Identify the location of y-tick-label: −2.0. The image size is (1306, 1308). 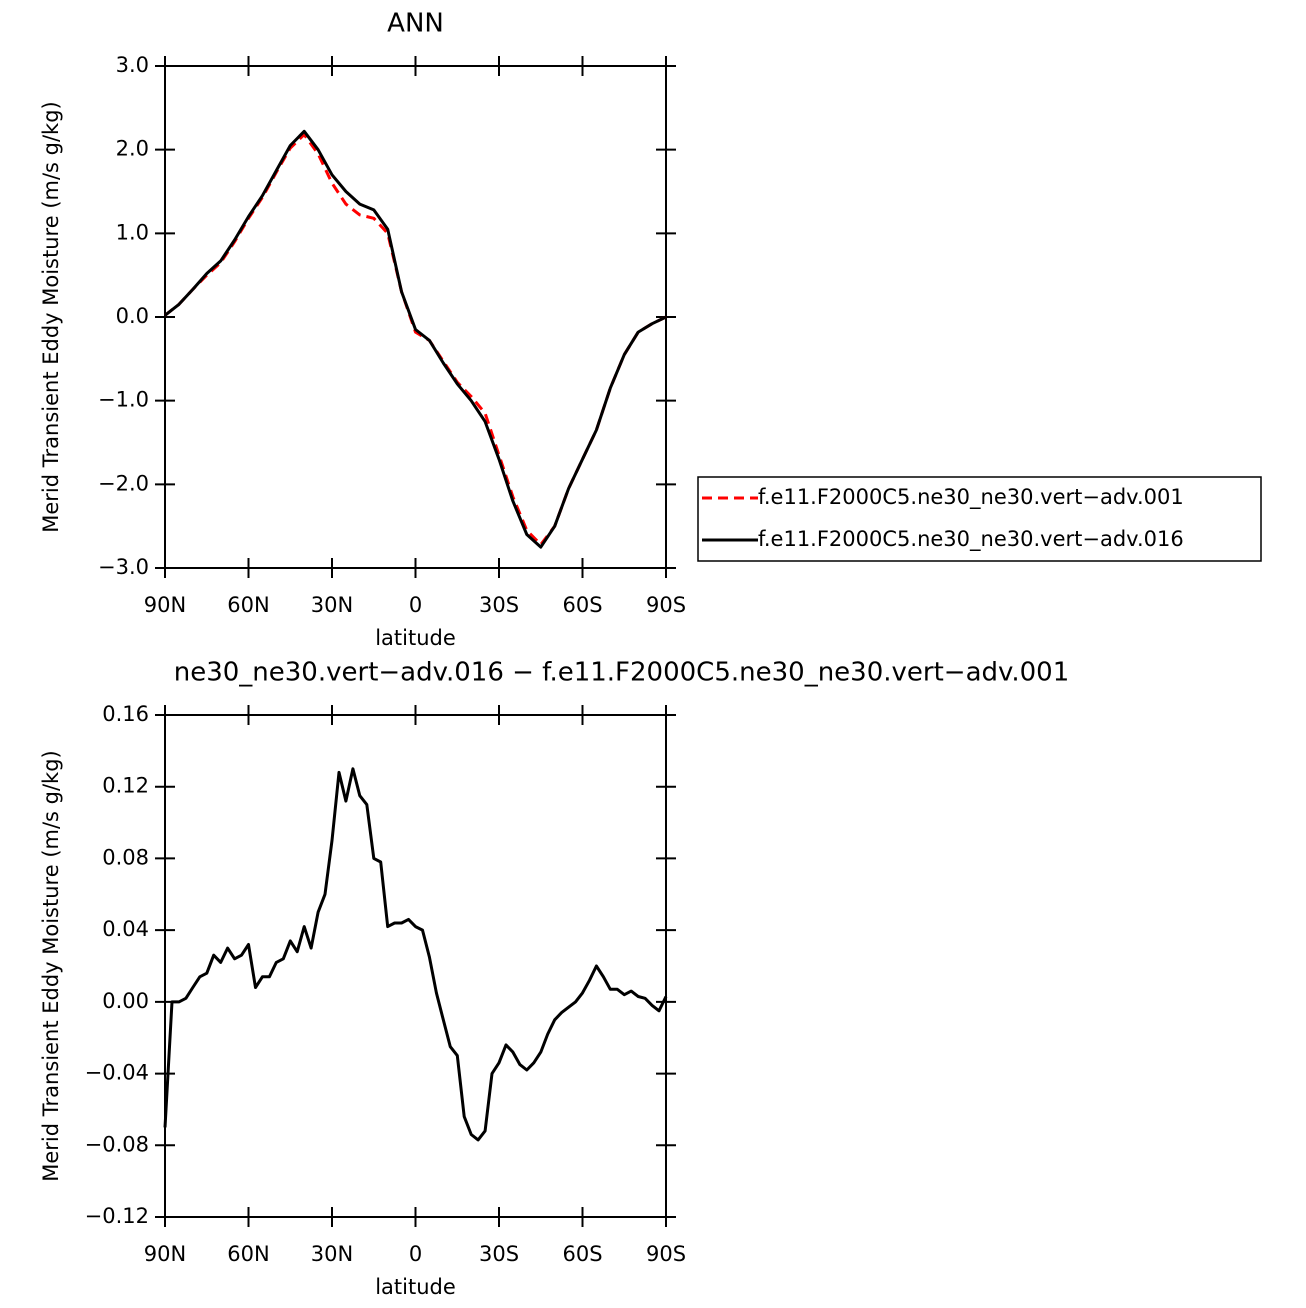
(123, 483).